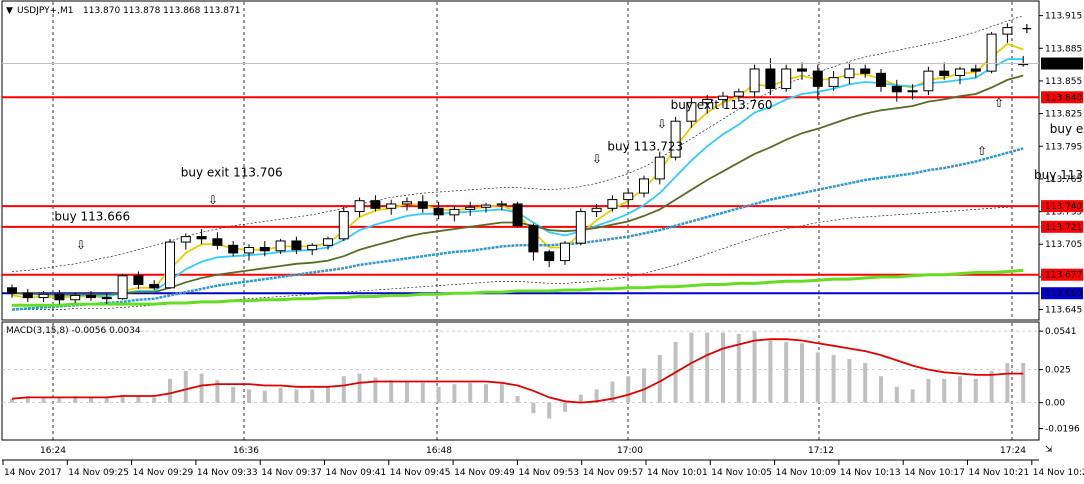 This screenshot has width=1084, height=484. What do you see at coordinates (518, 287) in the screenshot?
I see `moving-average-line` at bounding box center [518, 287].